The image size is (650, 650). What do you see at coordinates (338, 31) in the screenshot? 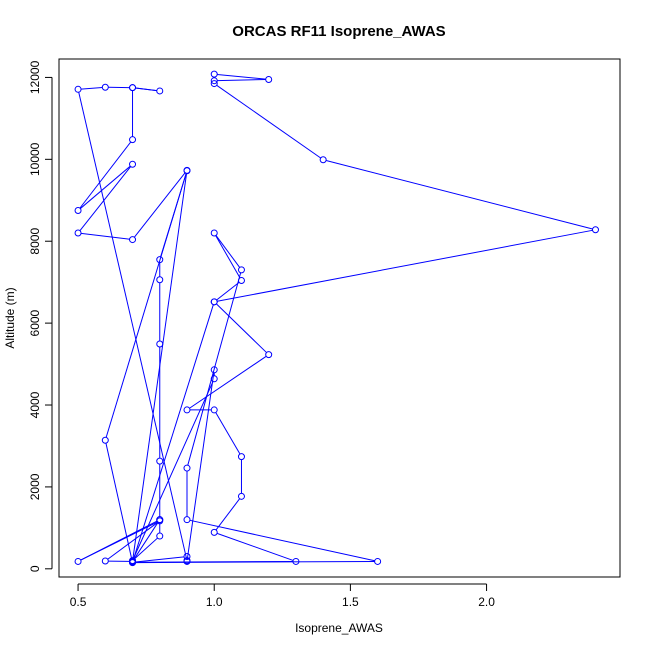
I see `chart-title: ORCAS RF11 Isoprene_AWAS` at bounding box center [338, 31].